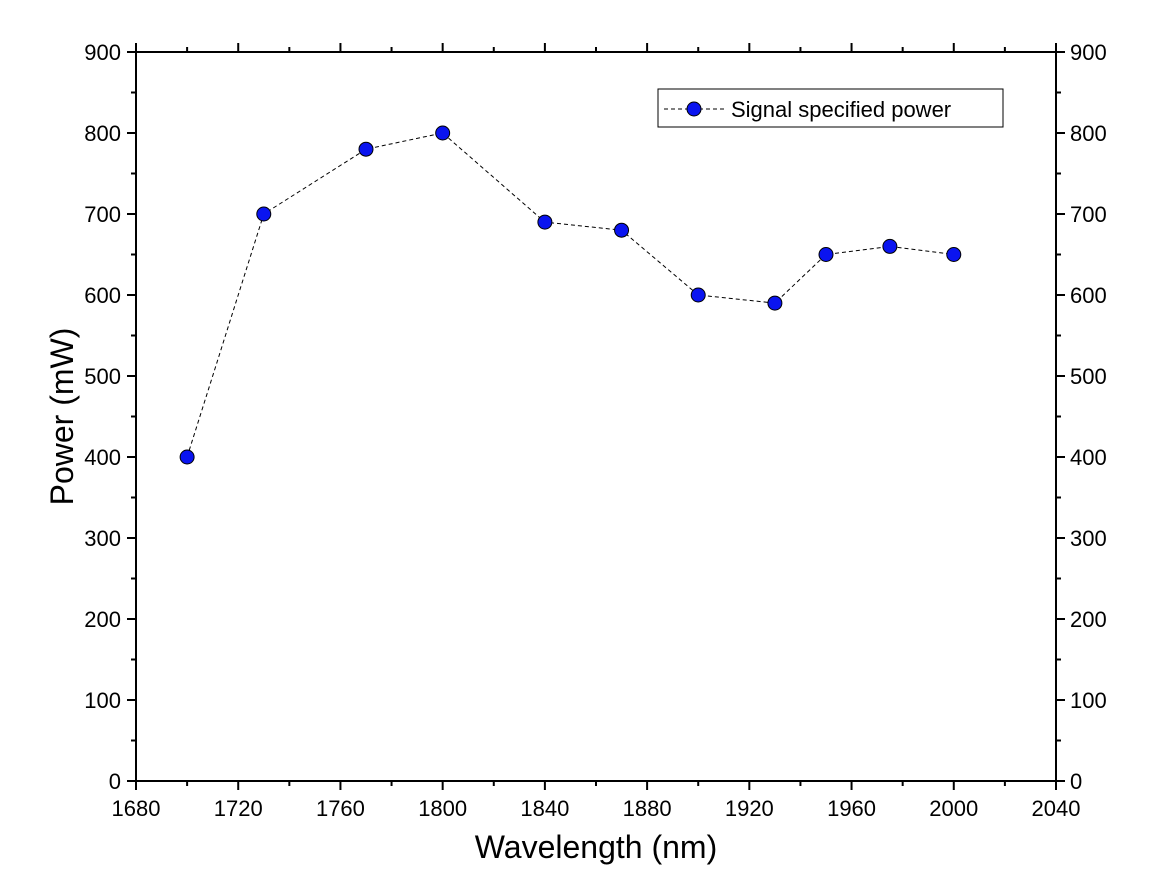 The image size is (1155, 889). What do you see at coordinates (1088, 700) in the screenshot?
I see `y-tick-label-right: 100` at bounding box center [1088, 700].